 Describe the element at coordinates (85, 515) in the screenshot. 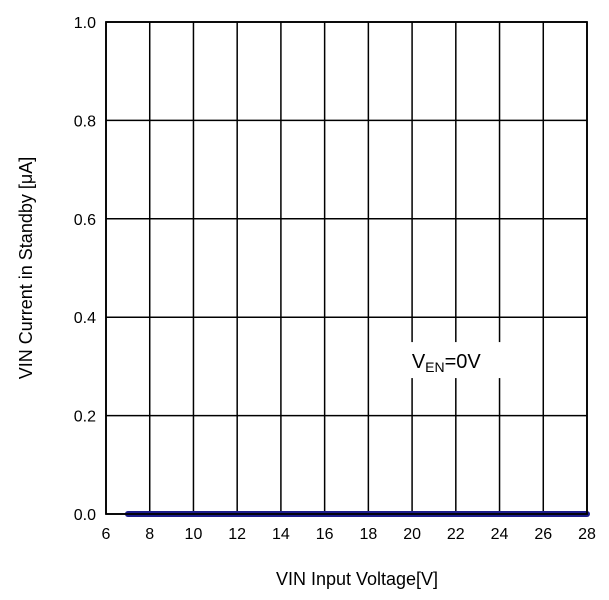

I see `y-tick-label-0: 0.0` at that location.